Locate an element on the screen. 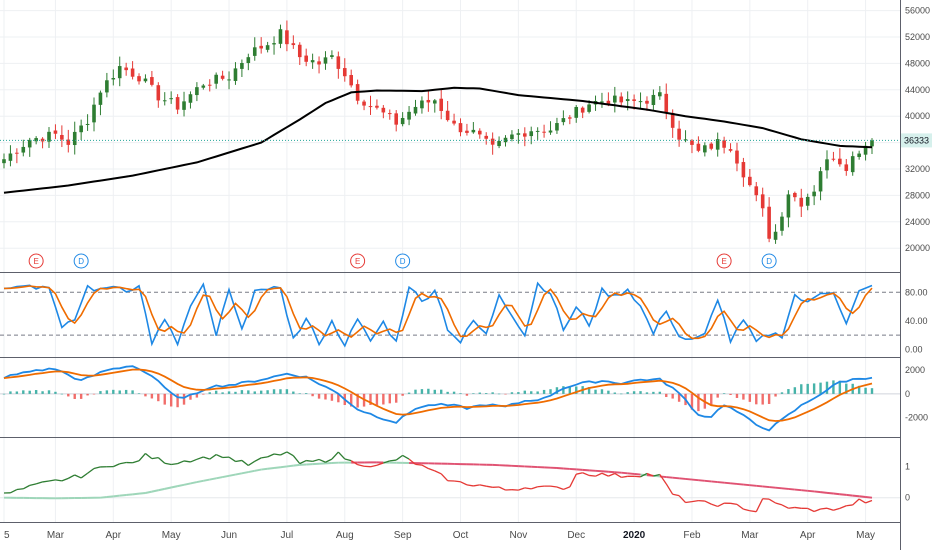 The height and width of the screenshot is (550, 932). ratio-pane is located at coordinates (450, 482).